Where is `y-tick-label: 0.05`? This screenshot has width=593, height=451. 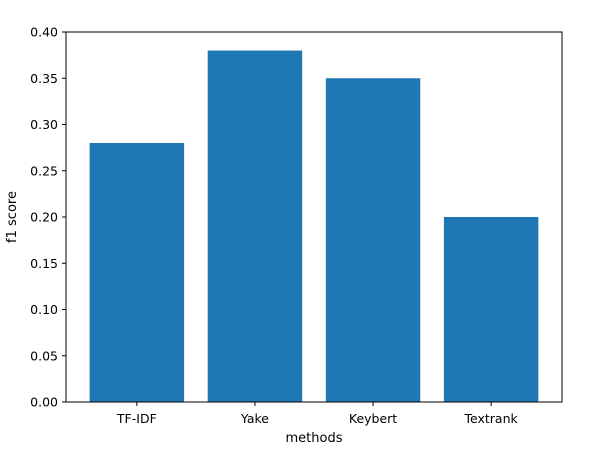 y-tick-label: 0.05 is located at coordinates (44, 355).